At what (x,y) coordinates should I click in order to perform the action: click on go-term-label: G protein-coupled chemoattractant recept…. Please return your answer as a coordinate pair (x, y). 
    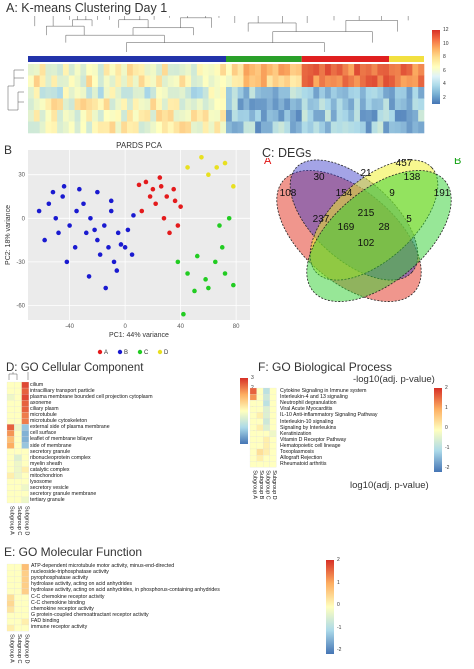
    Looking at the image, I should click on (90, 614).